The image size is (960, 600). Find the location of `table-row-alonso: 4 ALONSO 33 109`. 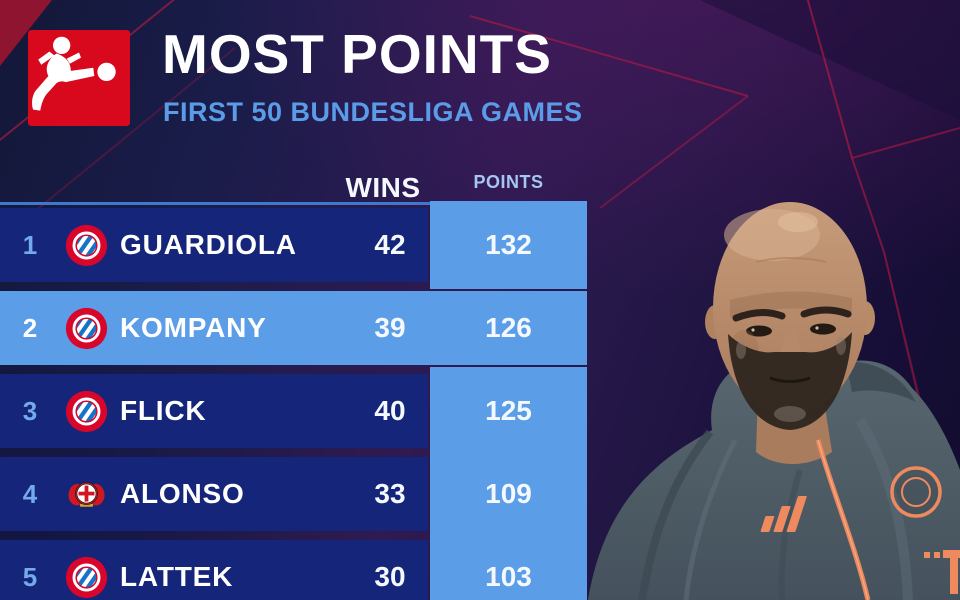

table-row-alonso: 4 ALONSO 33 109 is located at coordinates (293, 494).